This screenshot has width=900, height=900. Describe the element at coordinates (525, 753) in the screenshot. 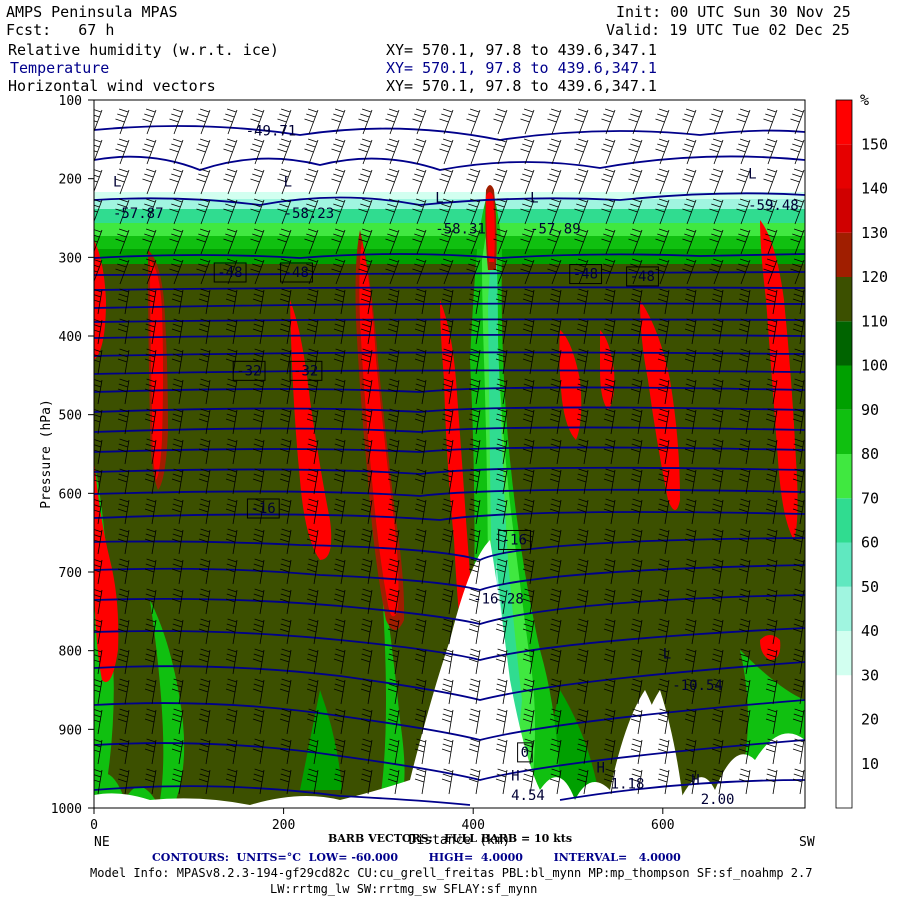

I see `temperature-label: 0` at that location.